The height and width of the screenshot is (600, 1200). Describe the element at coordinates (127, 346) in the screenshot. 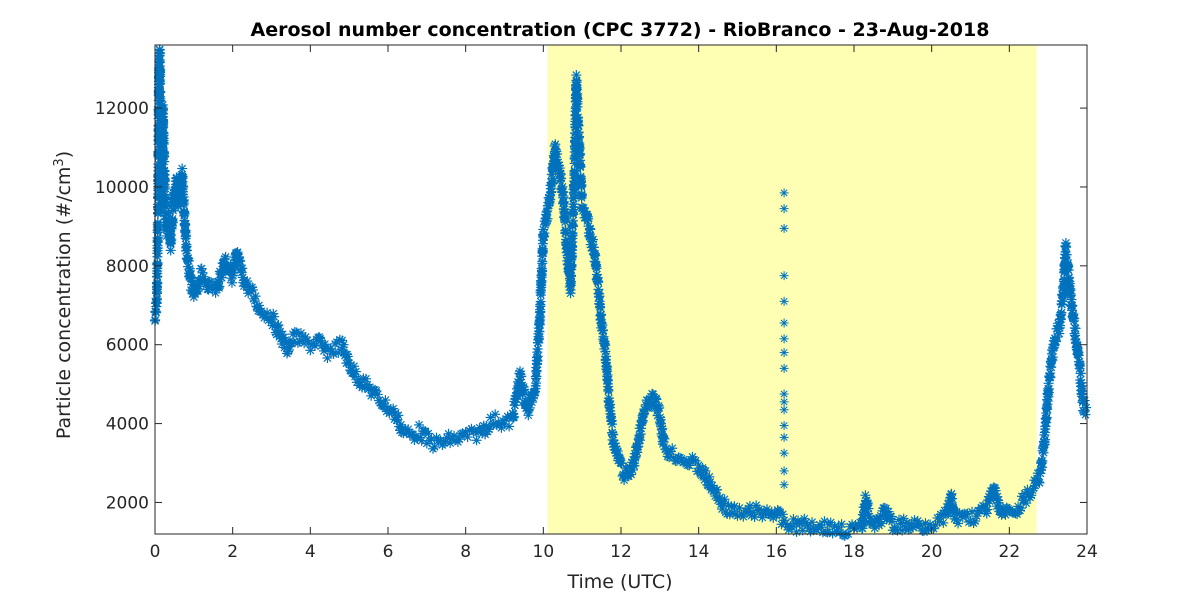

I see `y-tick-label: 6000` at that location.